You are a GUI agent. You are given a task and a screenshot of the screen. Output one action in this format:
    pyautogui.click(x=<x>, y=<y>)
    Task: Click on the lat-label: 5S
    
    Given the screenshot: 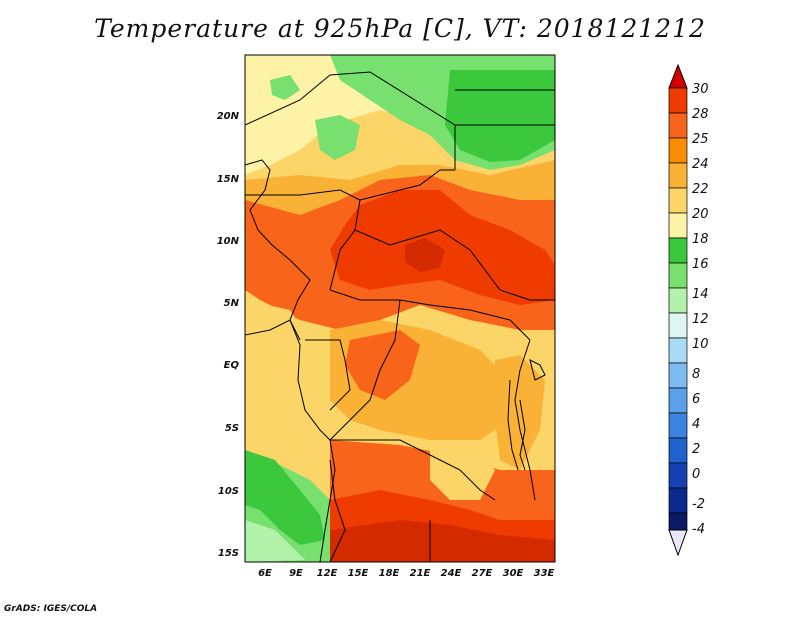 What is the action you would take?
    pyautogui.click(x=232, y=428)
    